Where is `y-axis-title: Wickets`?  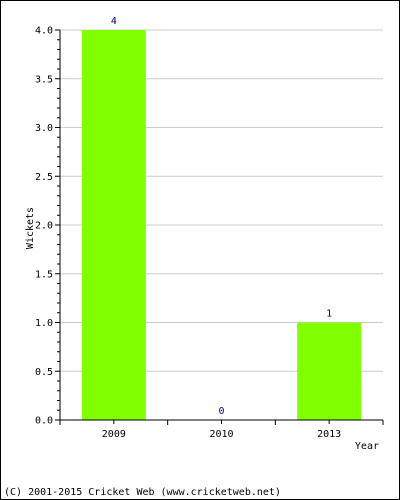
y-axis-title: Wickets is located at coordinates (30, 228).